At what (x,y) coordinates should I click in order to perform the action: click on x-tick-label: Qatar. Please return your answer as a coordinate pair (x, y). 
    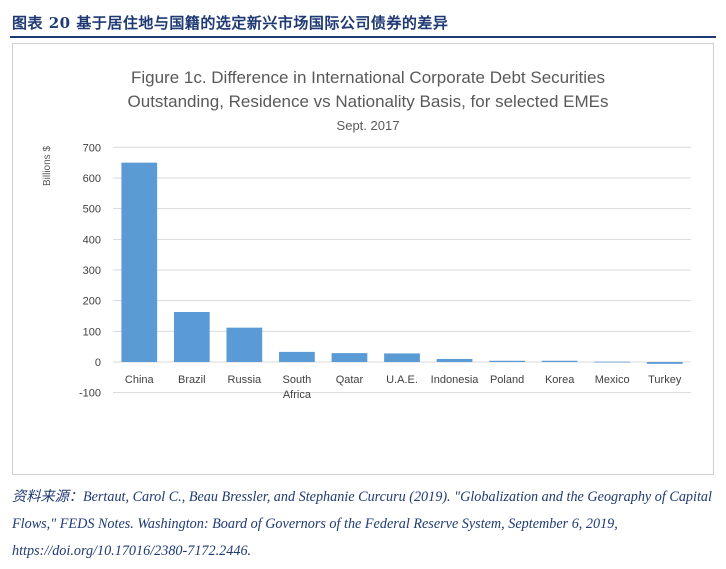
    Looking at the image, I should click on (350, 380).